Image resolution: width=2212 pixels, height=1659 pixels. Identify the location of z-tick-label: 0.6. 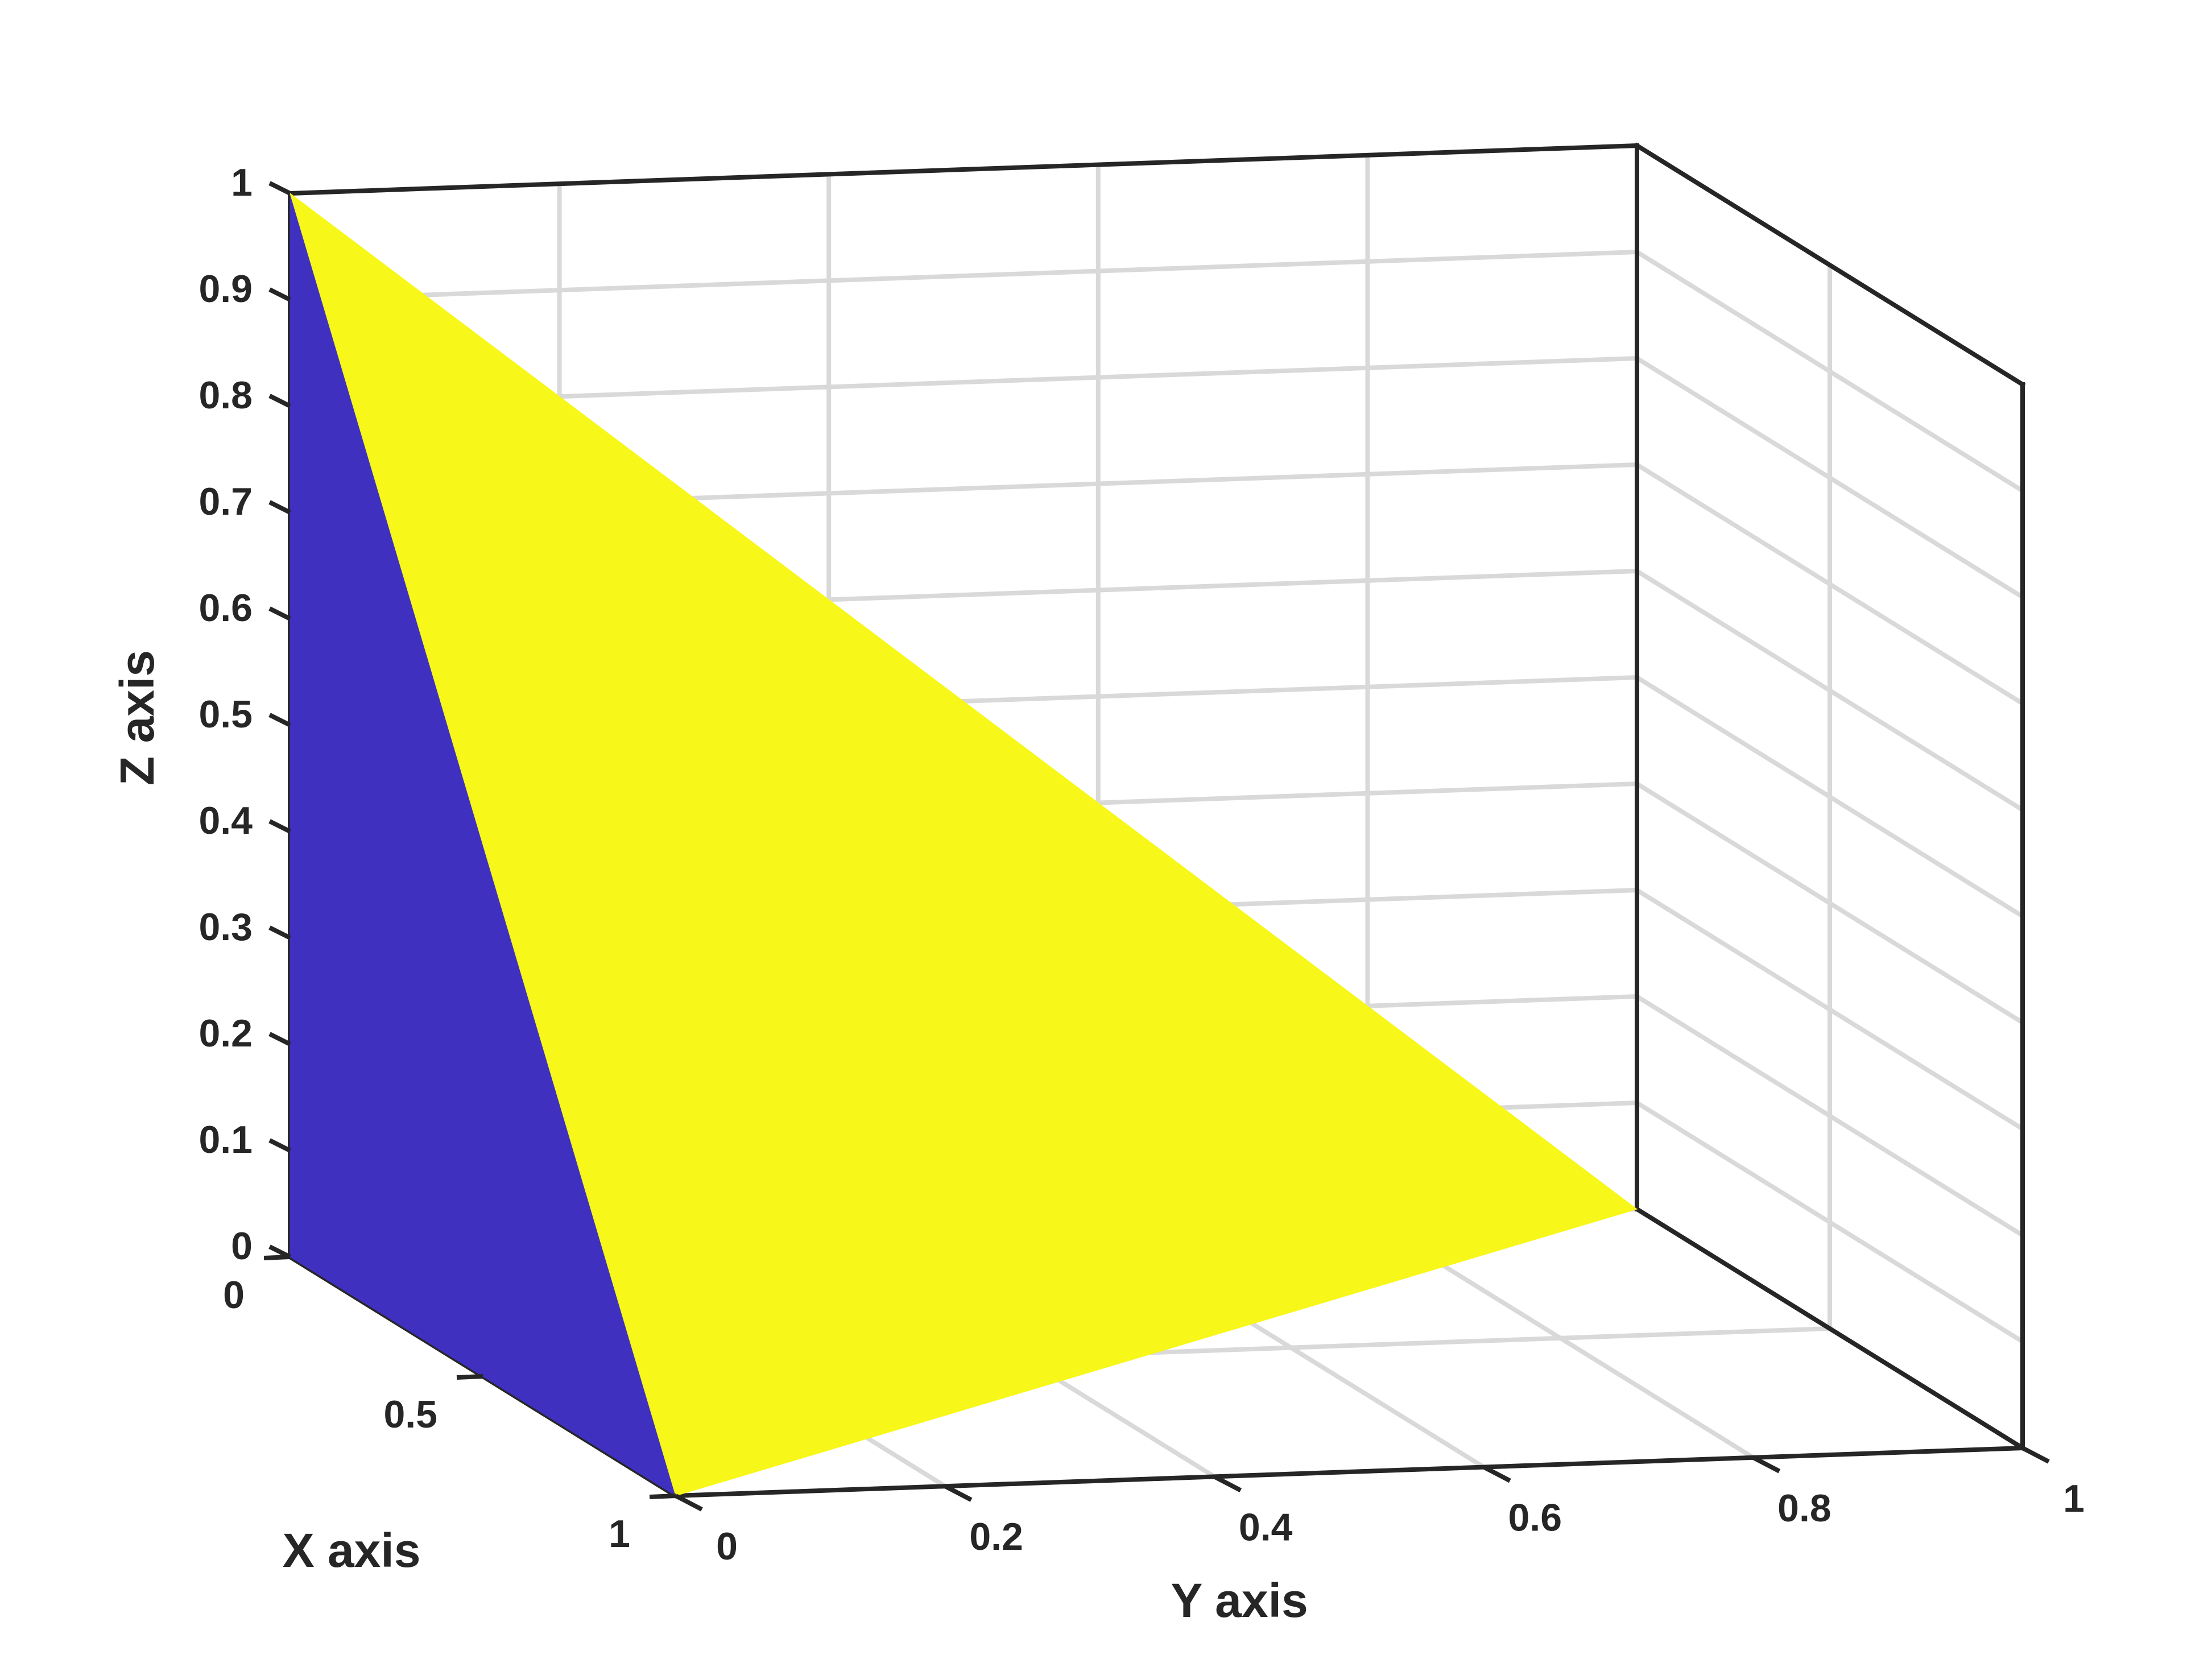
(226, 608).